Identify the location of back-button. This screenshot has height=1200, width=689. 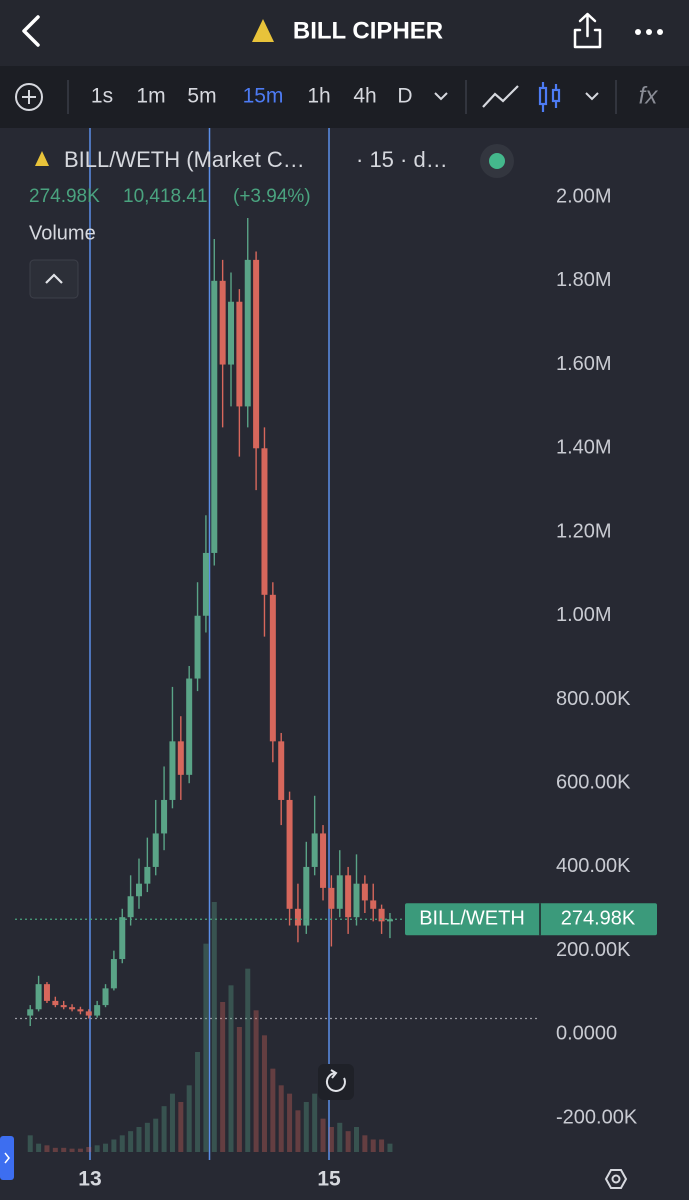
(31, 31).